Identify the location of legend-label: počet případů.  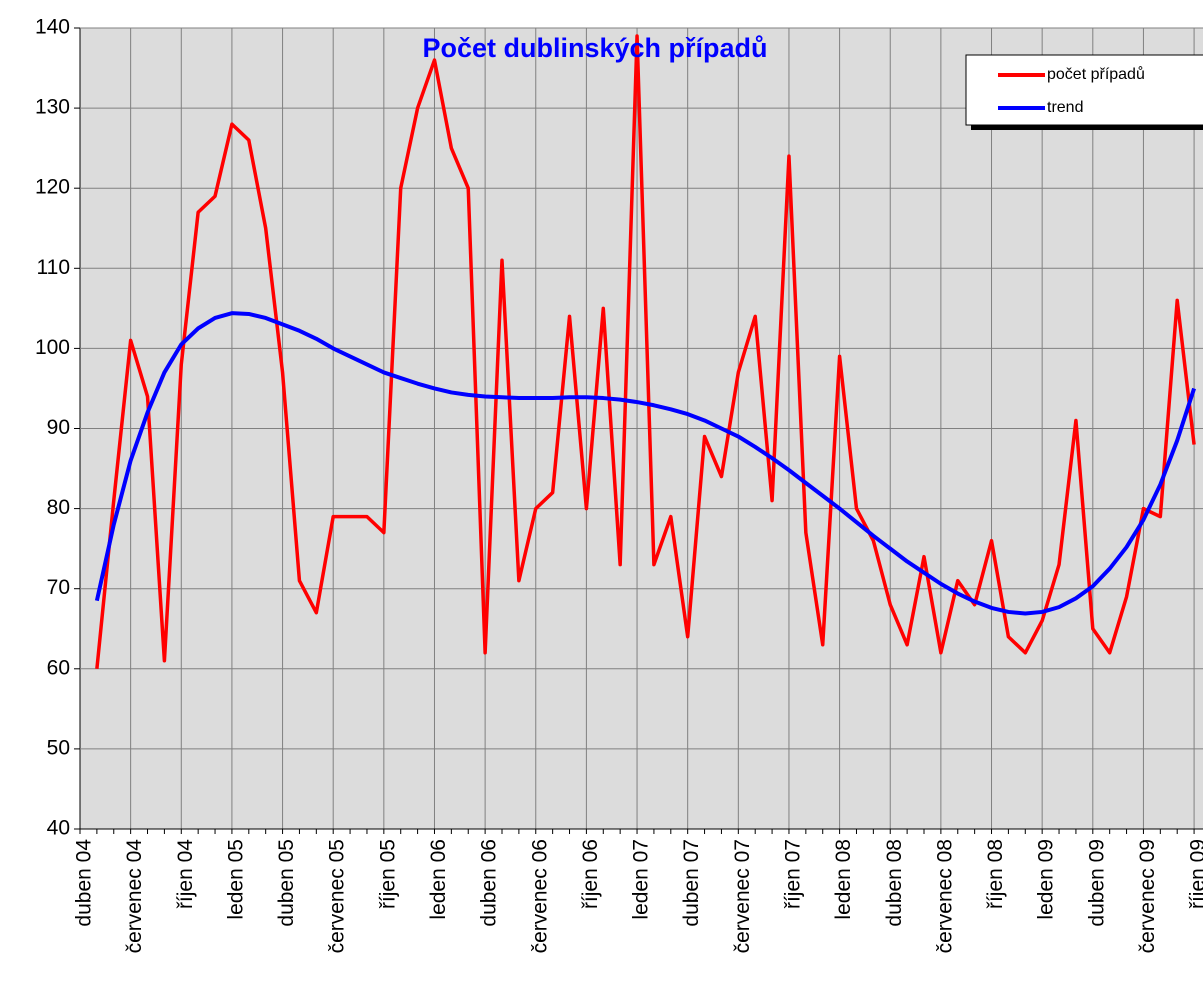
(1096, 74).